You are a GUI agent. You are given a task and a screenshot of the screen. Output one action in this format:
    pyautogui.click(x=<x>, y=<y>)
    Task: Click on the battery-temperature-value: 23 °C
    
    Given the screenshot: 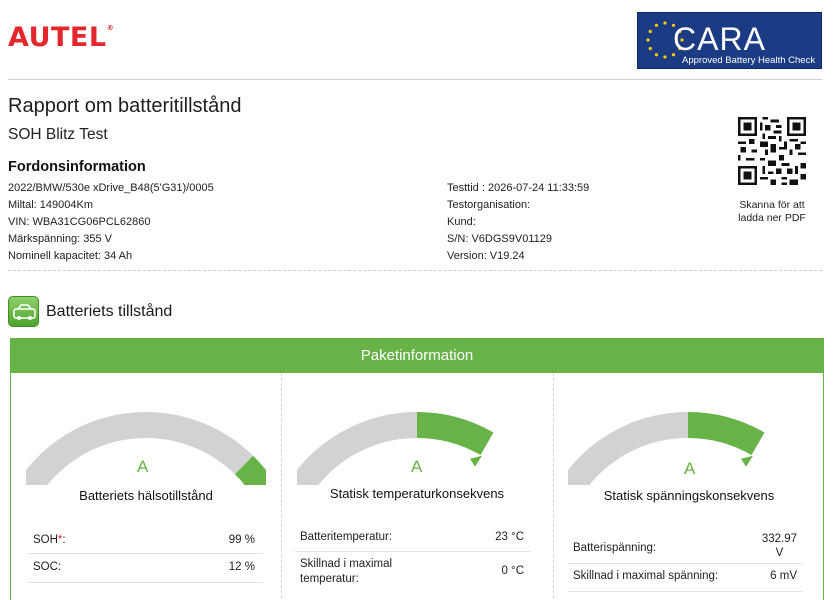 What is the action you would take?
    pyautogui.click(x=509, y=537)
    